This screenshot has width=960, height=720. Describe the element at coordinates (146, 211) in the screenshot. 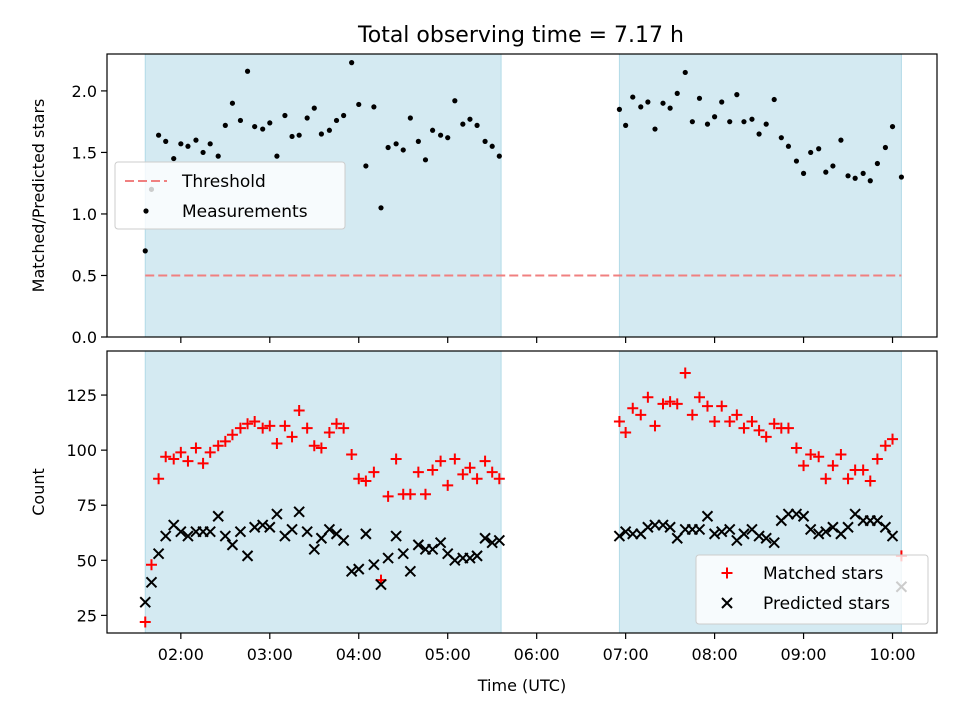

I see `legend-measurement-swatch` at that location.